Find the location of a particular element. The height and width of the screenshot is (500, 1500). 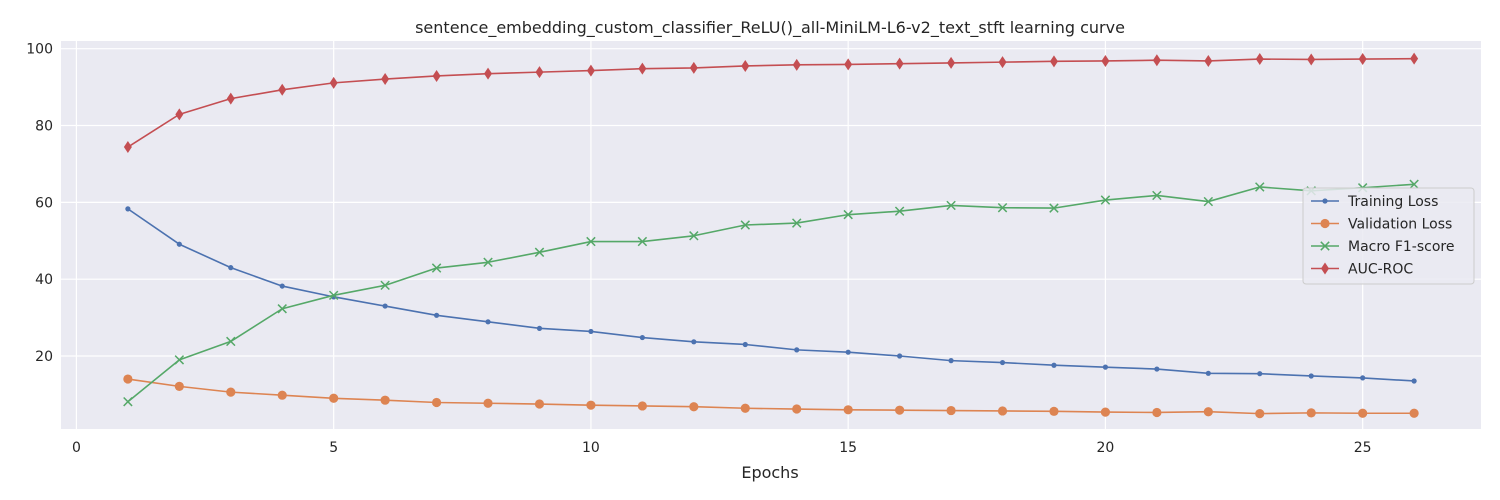

legend-box is located at coordinates (1388, 236).